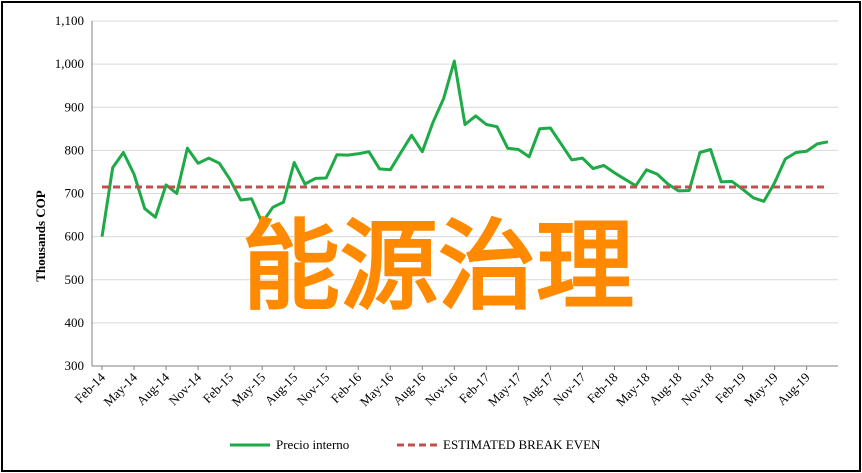 Image resolution: width=862 pixels, height=473 pixels. What do you see at coordinates (415, 444) in the screenshot?
I see `legend: Precio interno ESTIMATED BREAK EVEN` at bounding box center [415, 444].